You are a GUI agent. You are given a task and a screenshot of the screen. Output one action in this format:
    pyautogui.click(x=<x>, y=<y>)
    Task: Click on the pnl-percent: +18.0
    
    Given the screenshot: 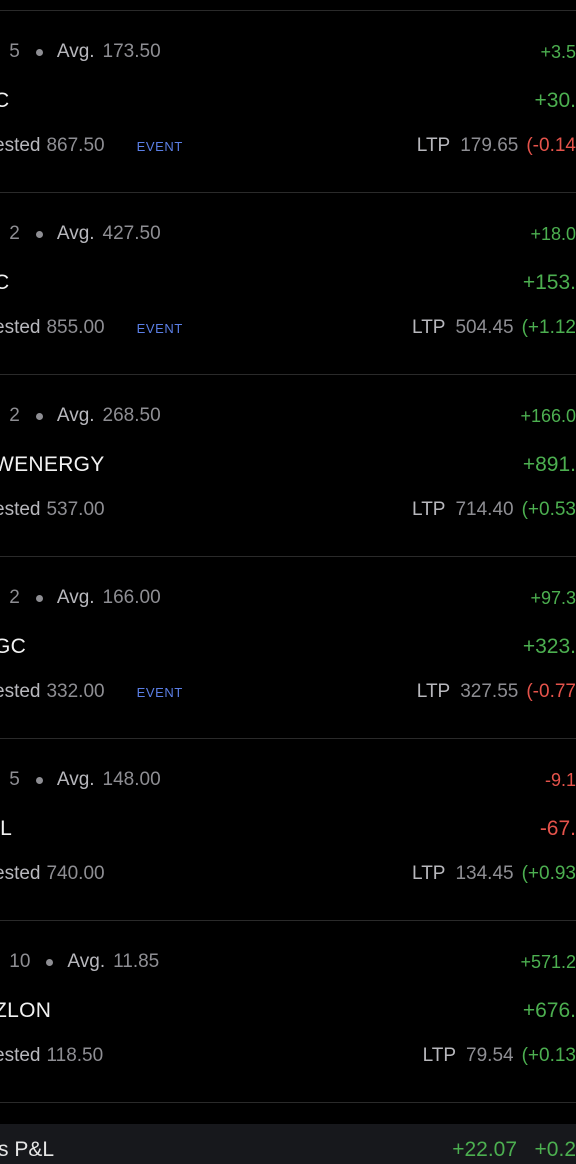 What is the action you would take?
    pyautogui.click(x=553, y=233)
    